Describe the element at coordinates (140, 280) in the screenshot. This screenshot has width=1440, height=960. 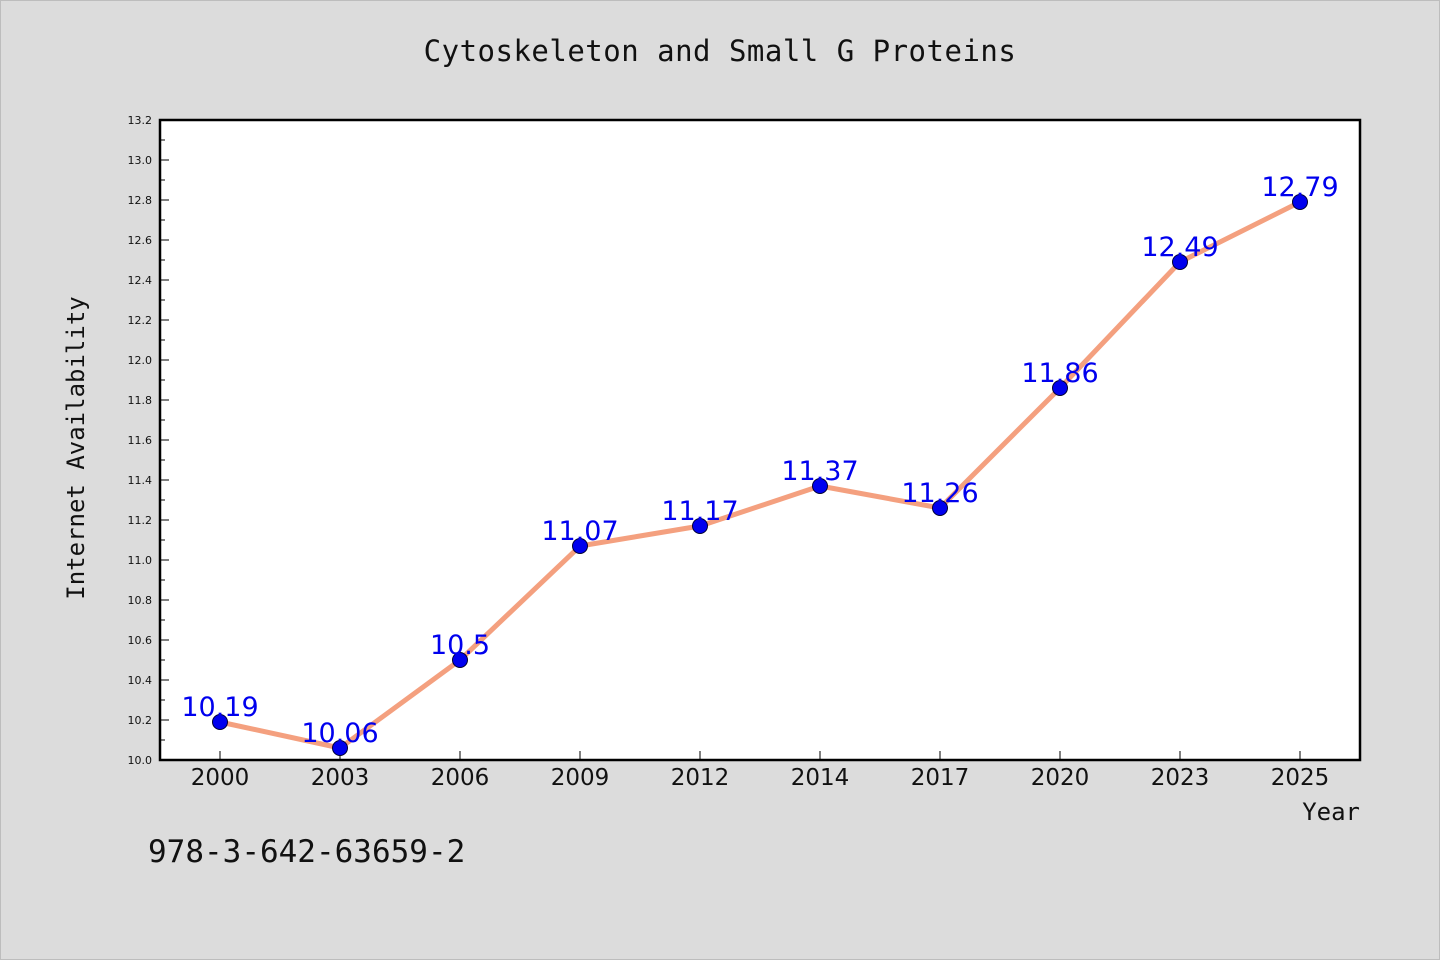
I see `y-tick-label: 12.4` at that location.